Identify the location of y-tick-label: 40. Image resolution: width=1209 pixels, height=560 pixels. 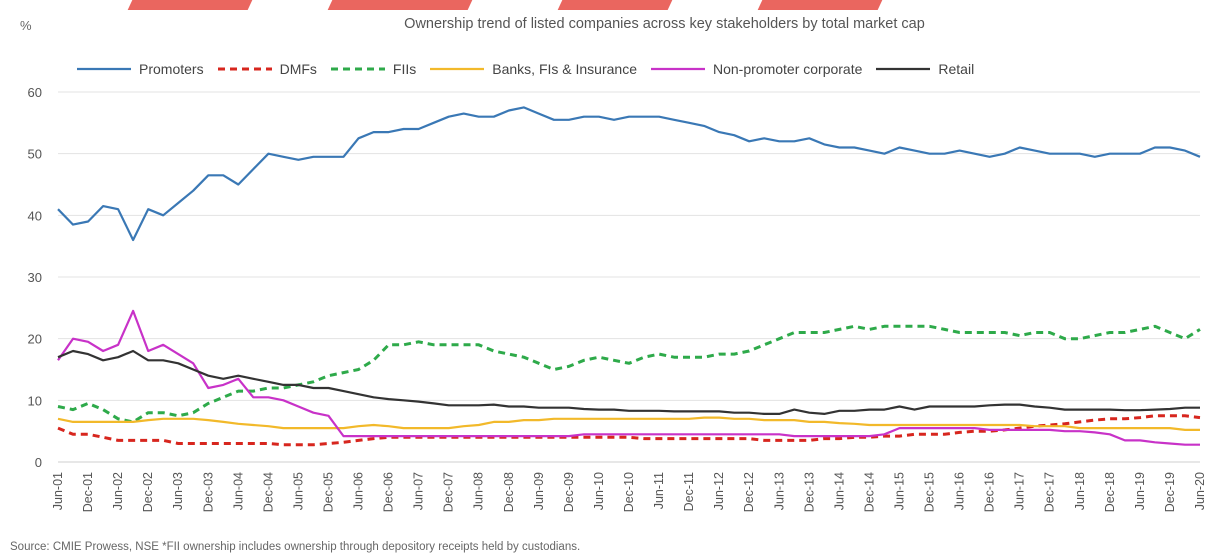
(35, 215).